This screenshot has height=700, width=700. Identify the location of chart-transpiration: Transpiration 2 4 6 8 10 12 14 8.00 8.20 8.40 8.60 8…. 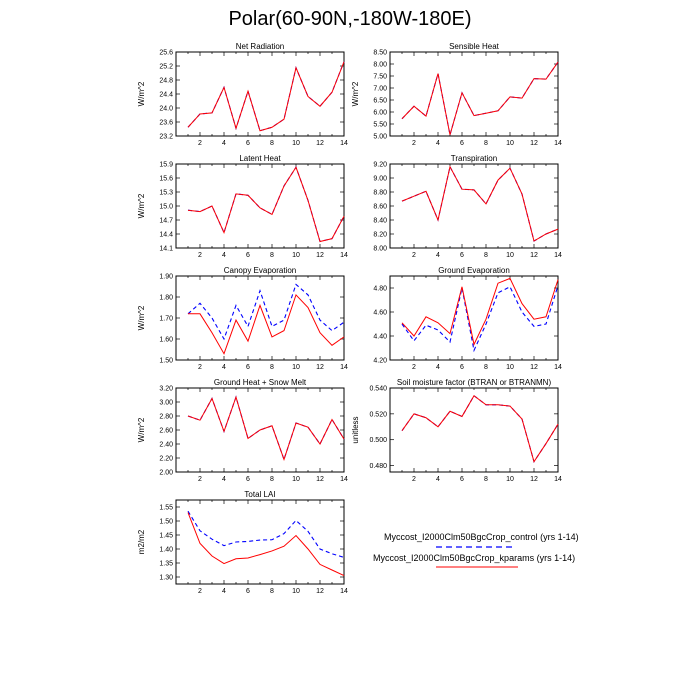
(467, 206).